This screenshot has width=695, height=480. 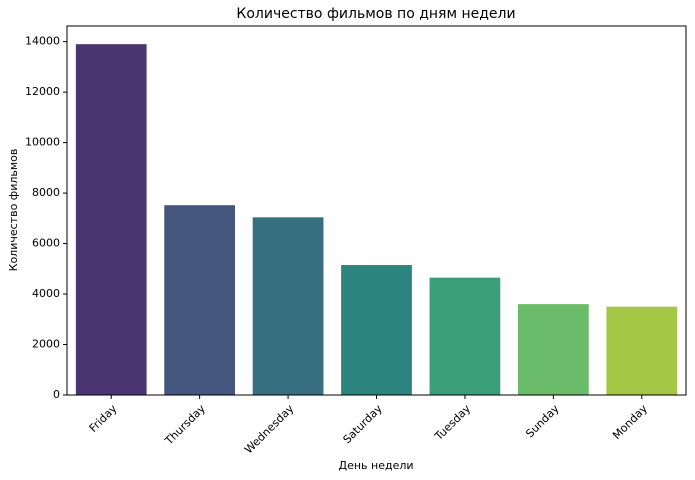 I want to click on x-tick-label: Sunday, so click(x=542, y=421).